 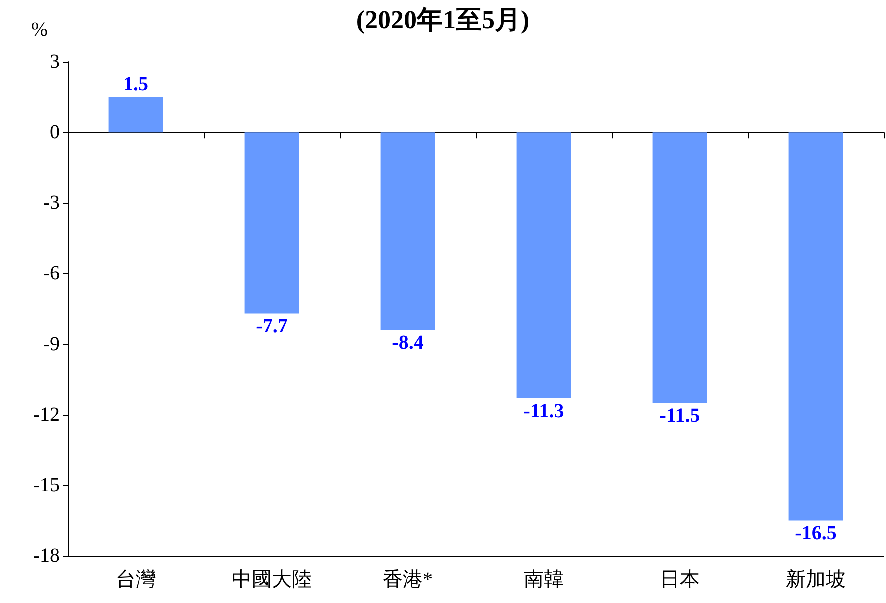 What do you see at coordinates (46, 415) in the screenshot?
I see `y-tick-label: -12` at bounding box center [46, 415].